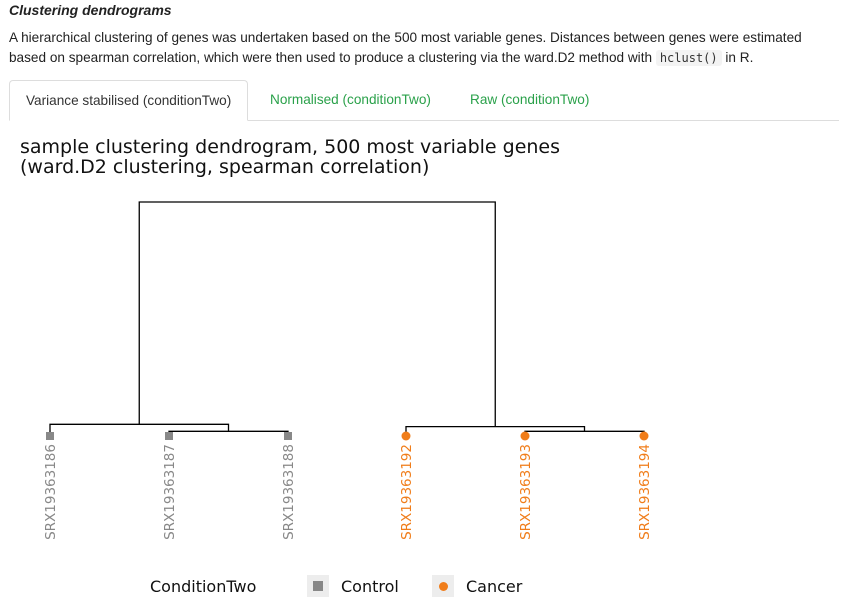 This screenshot has height=614, width=841. I want to click on section-title: Clustering dendrograms, so click(90, 10).